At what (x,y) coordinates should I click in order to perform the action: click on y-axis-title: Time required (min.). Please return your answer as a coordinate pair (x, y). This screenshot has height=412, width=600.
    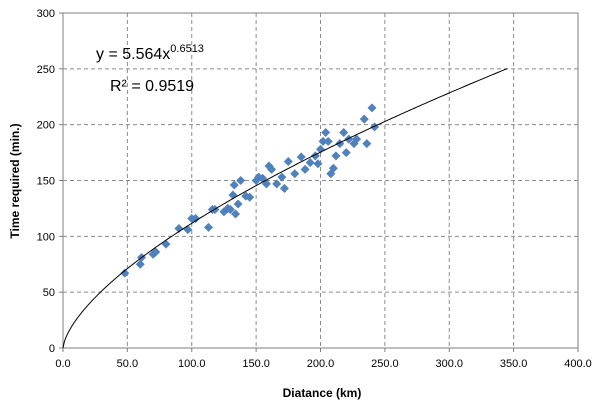
    Looking at the image, I should click on (15, 180).